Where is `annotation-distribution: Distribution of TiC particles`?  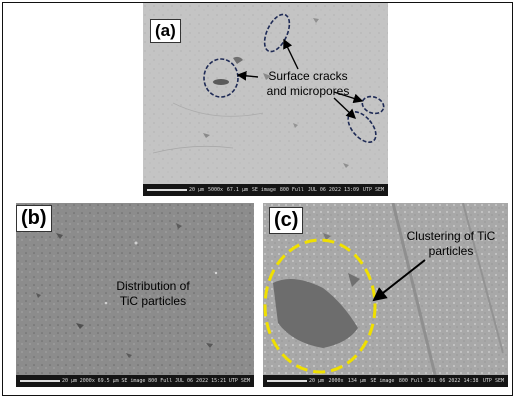 annotation-distribution: Distribution of TiC particles is located at coordinates (153, 294).